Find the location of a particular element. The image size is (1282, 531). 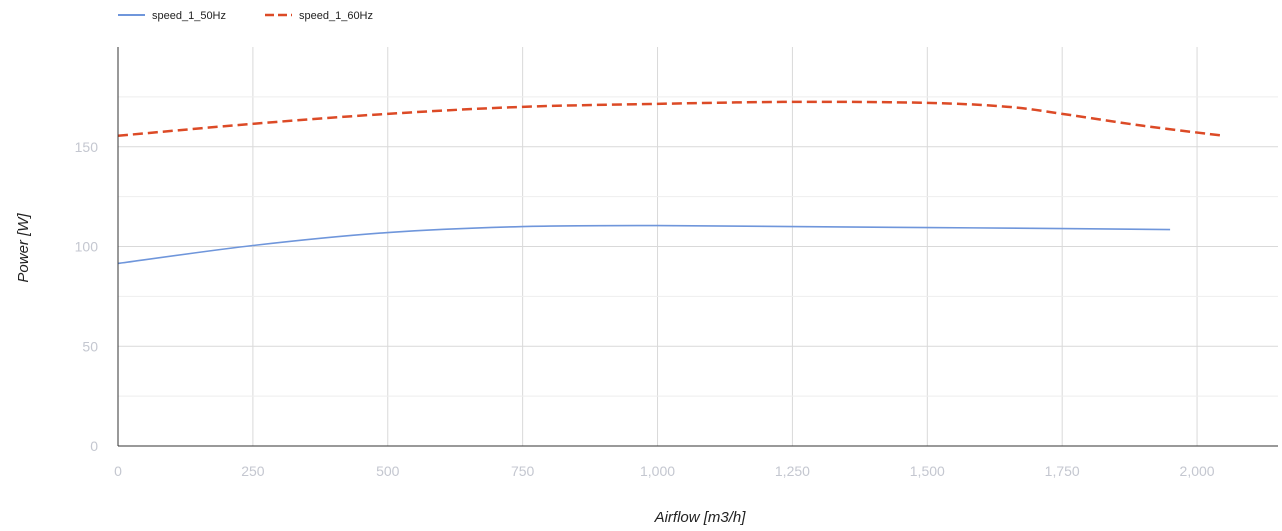

legend-item-speed-1-60hz: speed_1_60Hz is located at coordinates (319, 16).